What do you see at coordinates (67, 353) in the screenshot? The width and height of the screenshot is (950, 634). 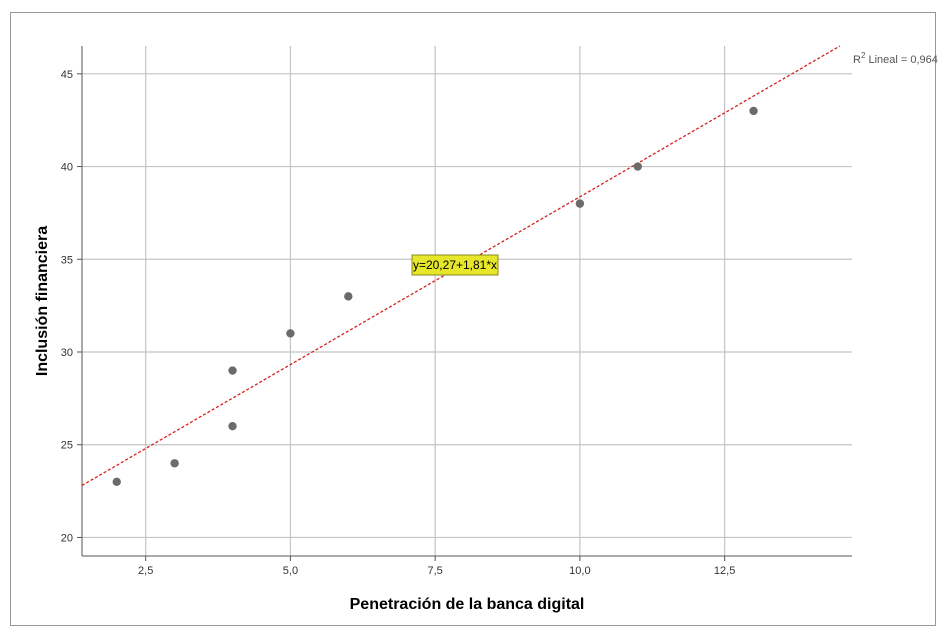 I see `y-tick-label: 30` at bounding box center [67, 353].